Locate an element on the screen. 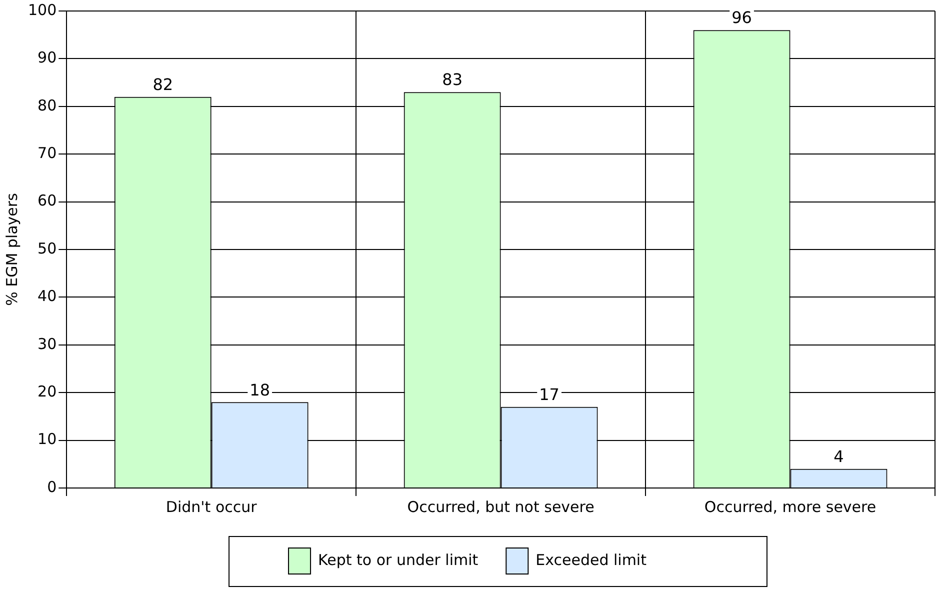 Image resolution: width=937 pixels, height=604 pixels. y-tick-label: 20 is located at coordinates (47, 391).